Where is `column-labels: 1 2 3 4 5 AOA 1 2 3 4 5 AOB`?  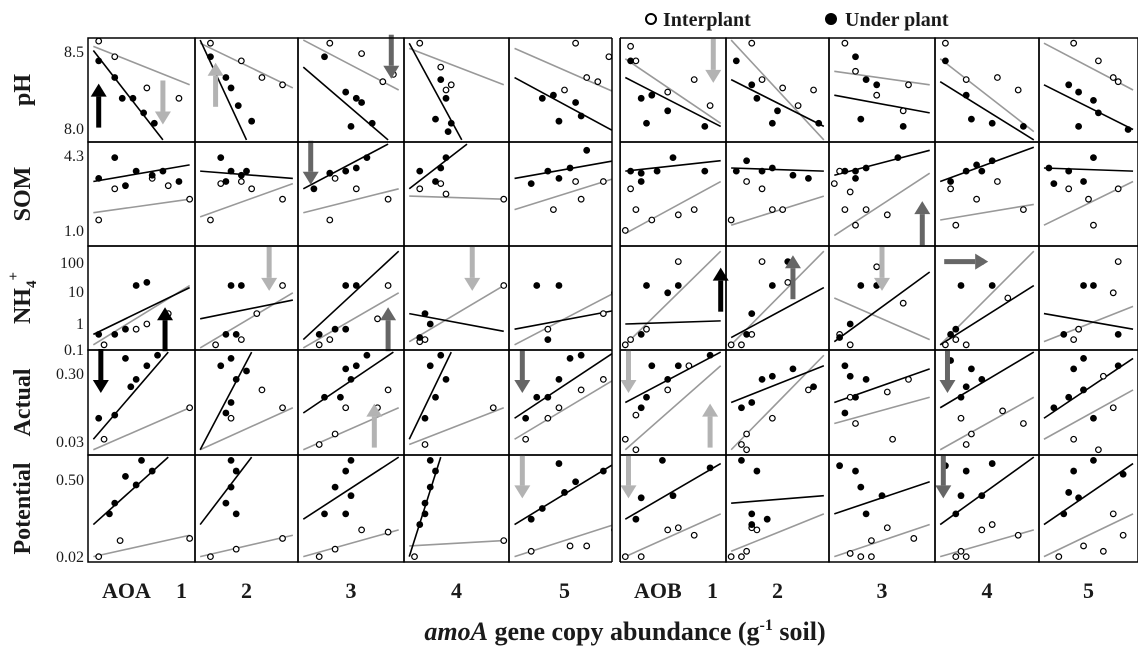 column-labels: 1 2 3 4 5 AOA 1 2 3 4 5 AOB is located at coordinates (598, 590).